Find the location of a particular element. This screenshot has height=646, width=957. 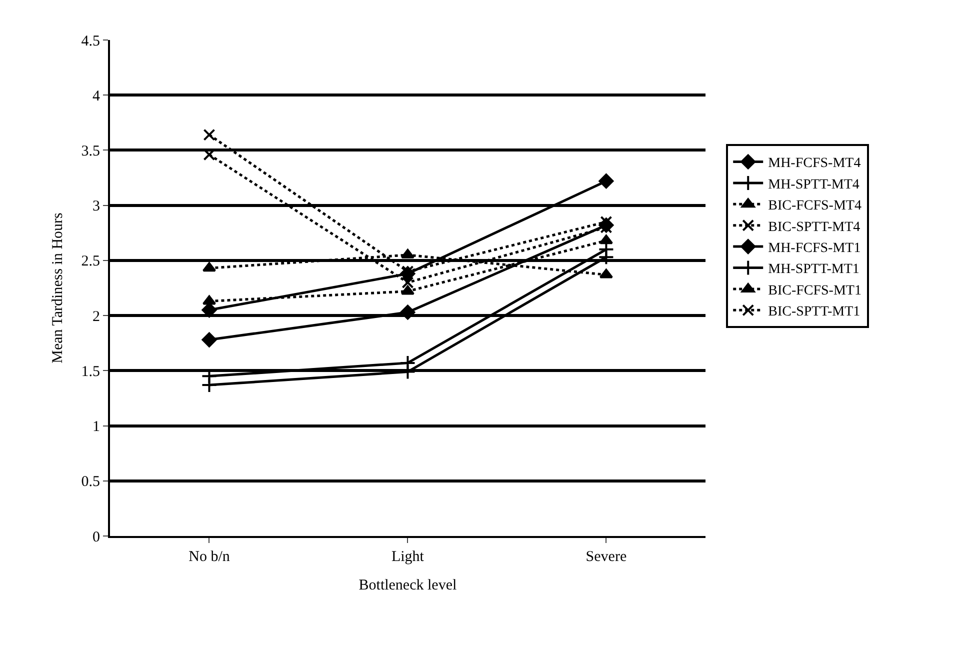

legend-label: BIC-SPTT-MT4 is located at coordinates (814, 227).